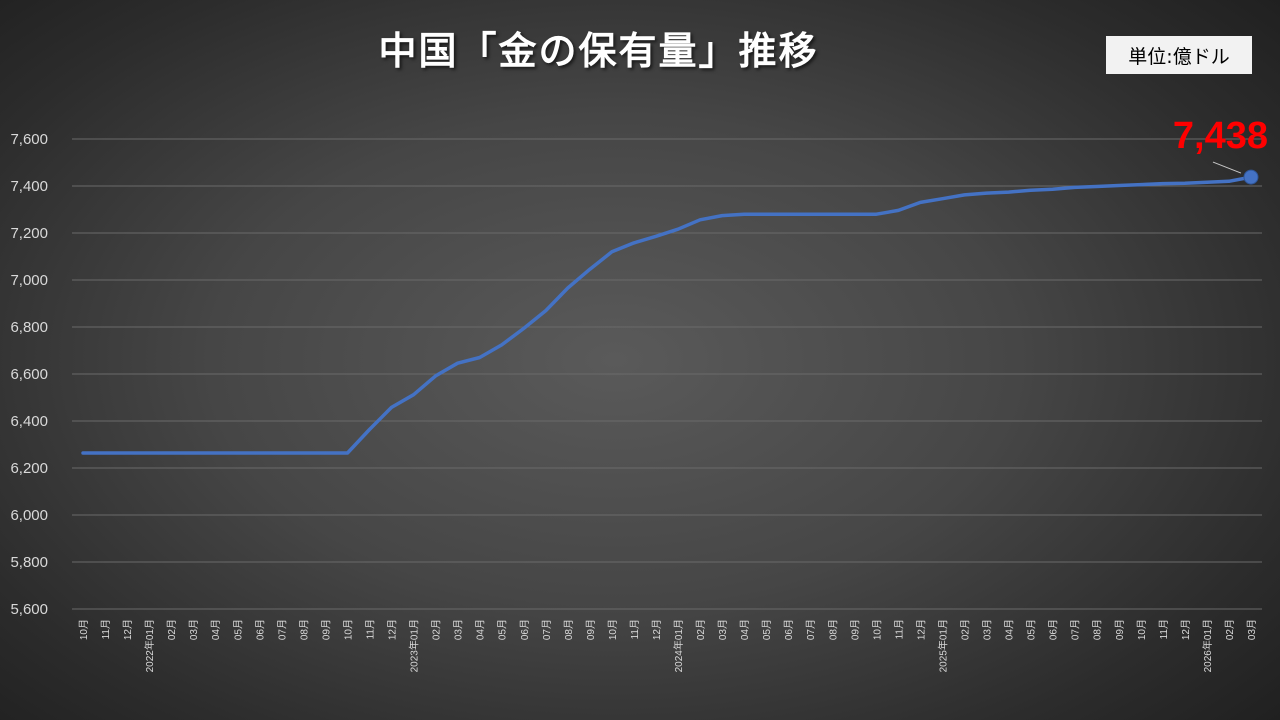 The image size is (1280, 720). Describe the element at coordinates (29, 515) in the screenshot. I see `y-tick-label: 6,000` at that location.